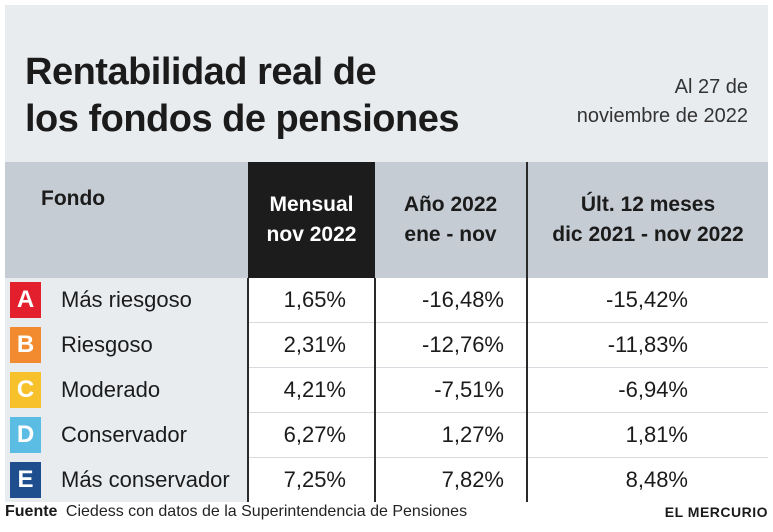 Image resolution: width=773 pixels, height=532 pixels. Describe the element at coordinates (201, 72) in the screenshot. I see `title-line-1: Rentabilidad real de` at that location.